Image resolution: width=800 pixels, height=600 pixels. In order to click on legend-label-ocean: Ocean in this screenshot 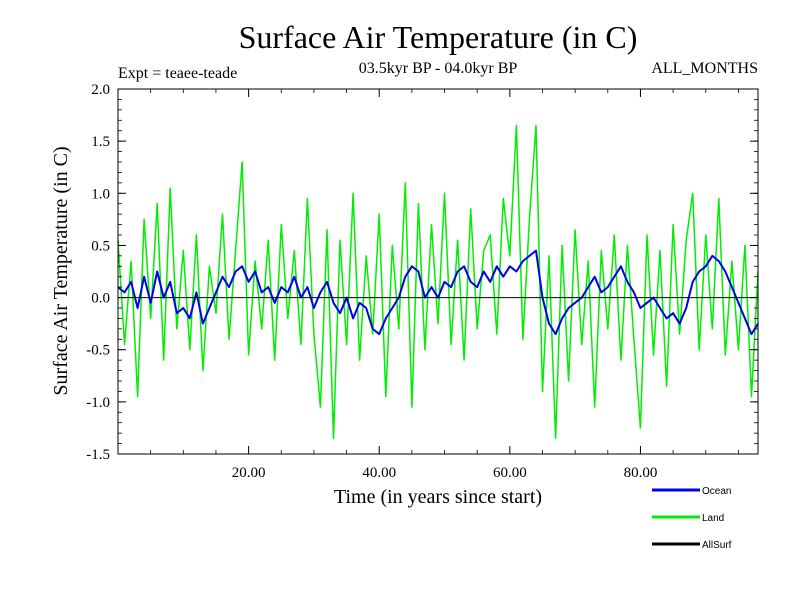, I will do `click(716, 491)`.